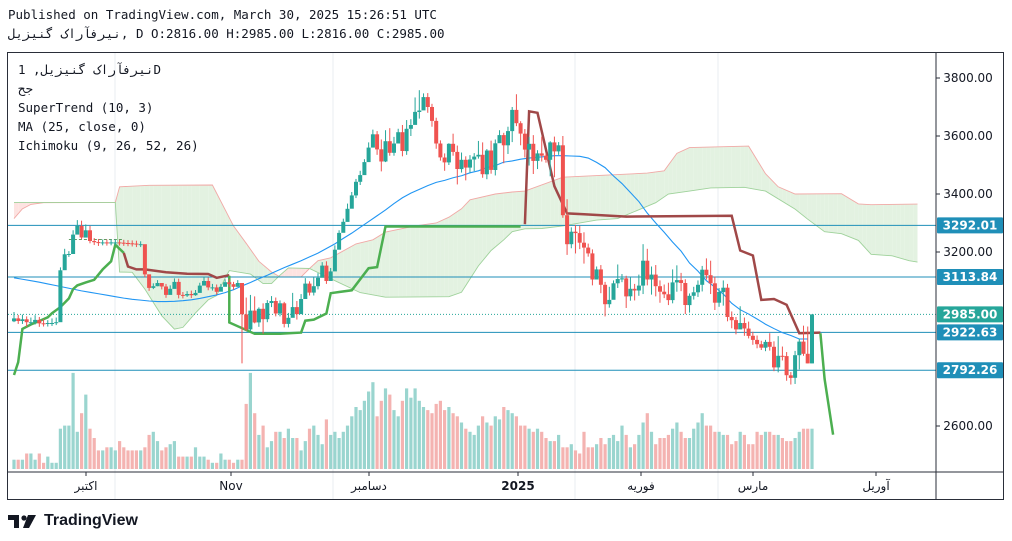 The image size is (1012, 541). Describe the element at coordinates (73, 521) in the screenshot. I see `footer-brand: TradingView` at that location.